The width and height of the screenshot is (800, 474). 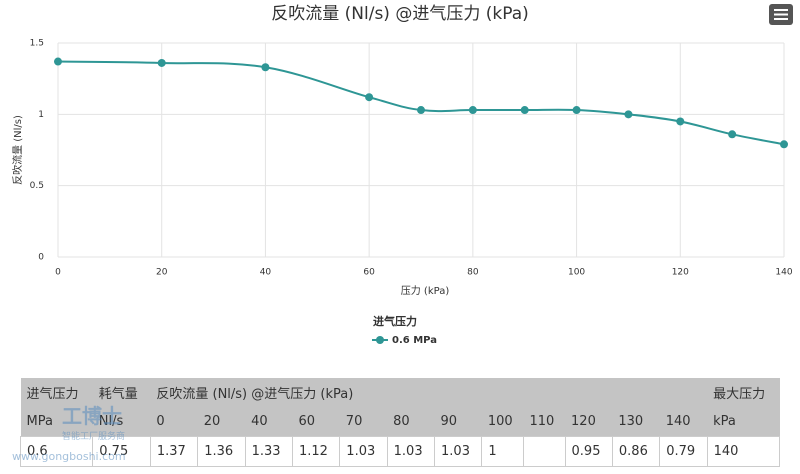 What do you see at coordinates (743, 422) in the screenshot?
I see `table-cell: kPa` at bounding box center [743, 422].